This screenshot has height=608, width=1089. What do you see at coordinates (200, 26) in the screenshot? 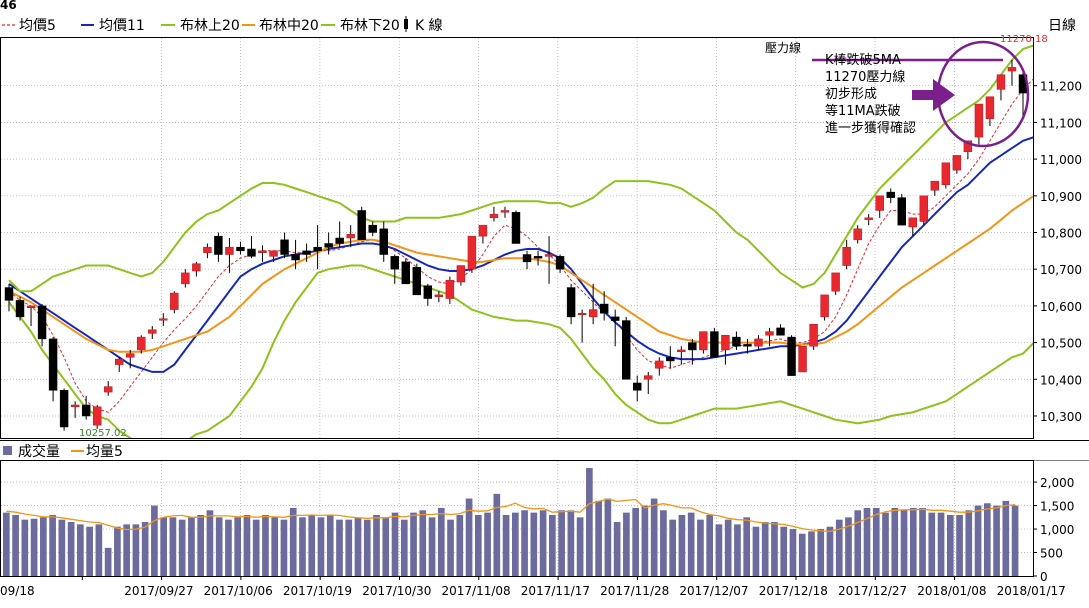
I see `legend-item-bb-upper: 布林上20` at bounding box center [200, 26].